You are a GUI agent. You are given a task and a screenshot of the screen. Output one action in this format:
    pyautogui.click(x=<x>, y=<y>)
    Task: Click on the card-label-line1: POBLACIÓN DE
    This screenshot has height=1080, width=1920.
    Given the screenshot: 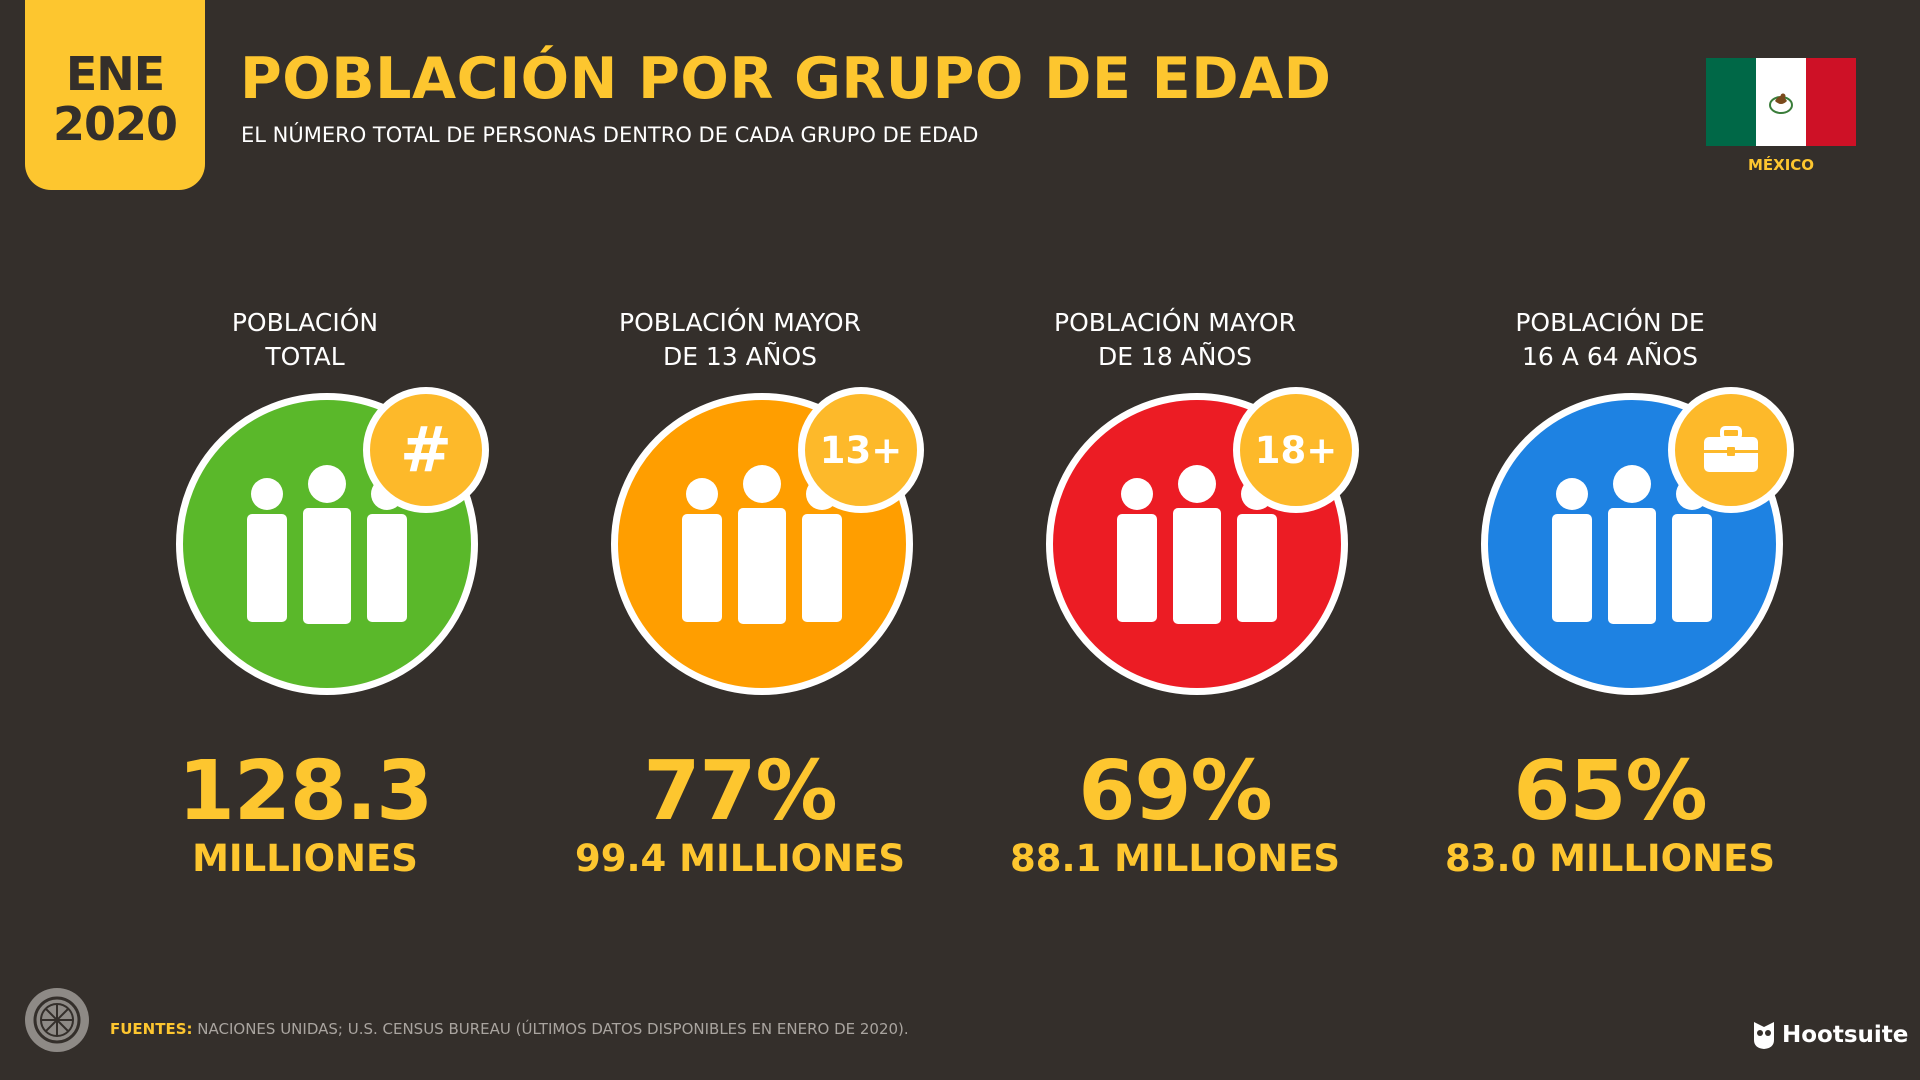 What is the action you would take?
    pyautogui.click(x=1610, y=322)
    